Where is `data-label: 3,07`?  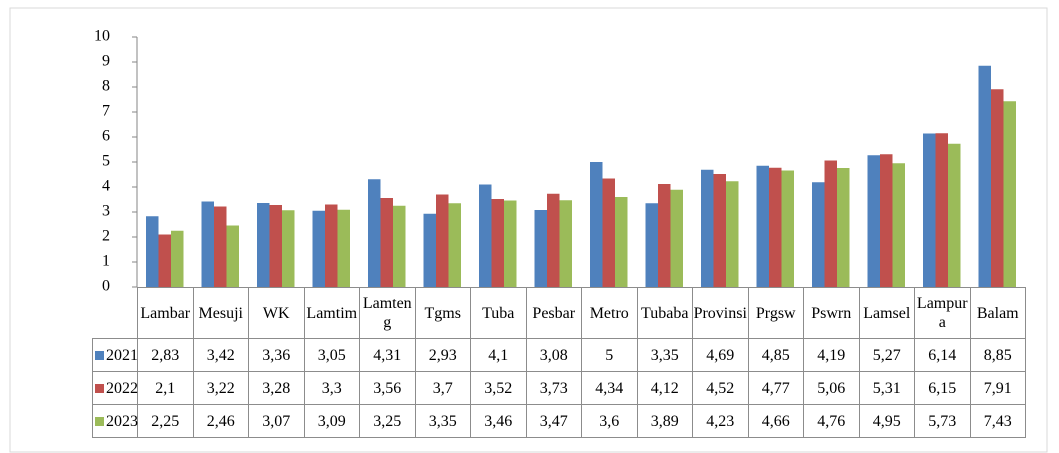
data-label: 3,07 is located at coordinates (276, 421).